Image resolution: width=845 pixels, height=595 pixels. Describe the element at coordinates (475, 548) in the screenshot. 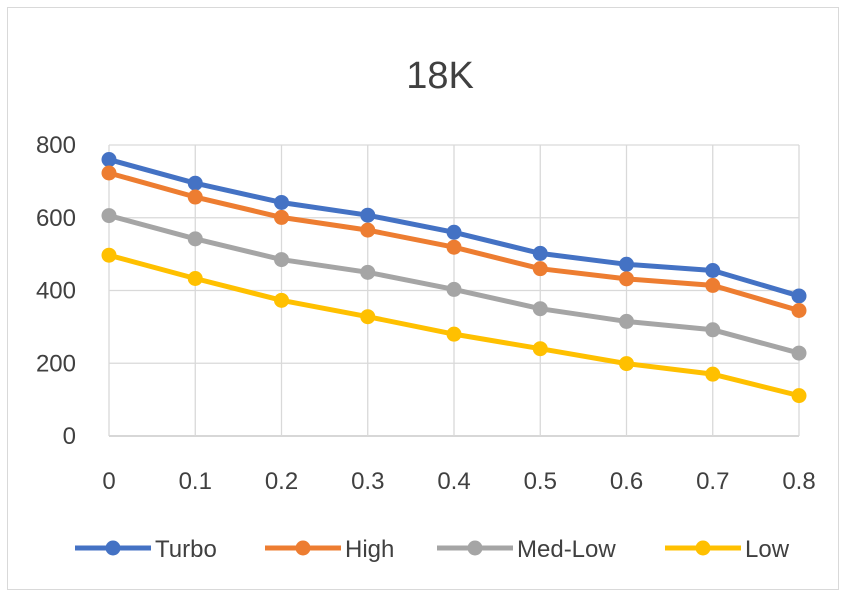

I see `legend-marker-med-low` at that location.